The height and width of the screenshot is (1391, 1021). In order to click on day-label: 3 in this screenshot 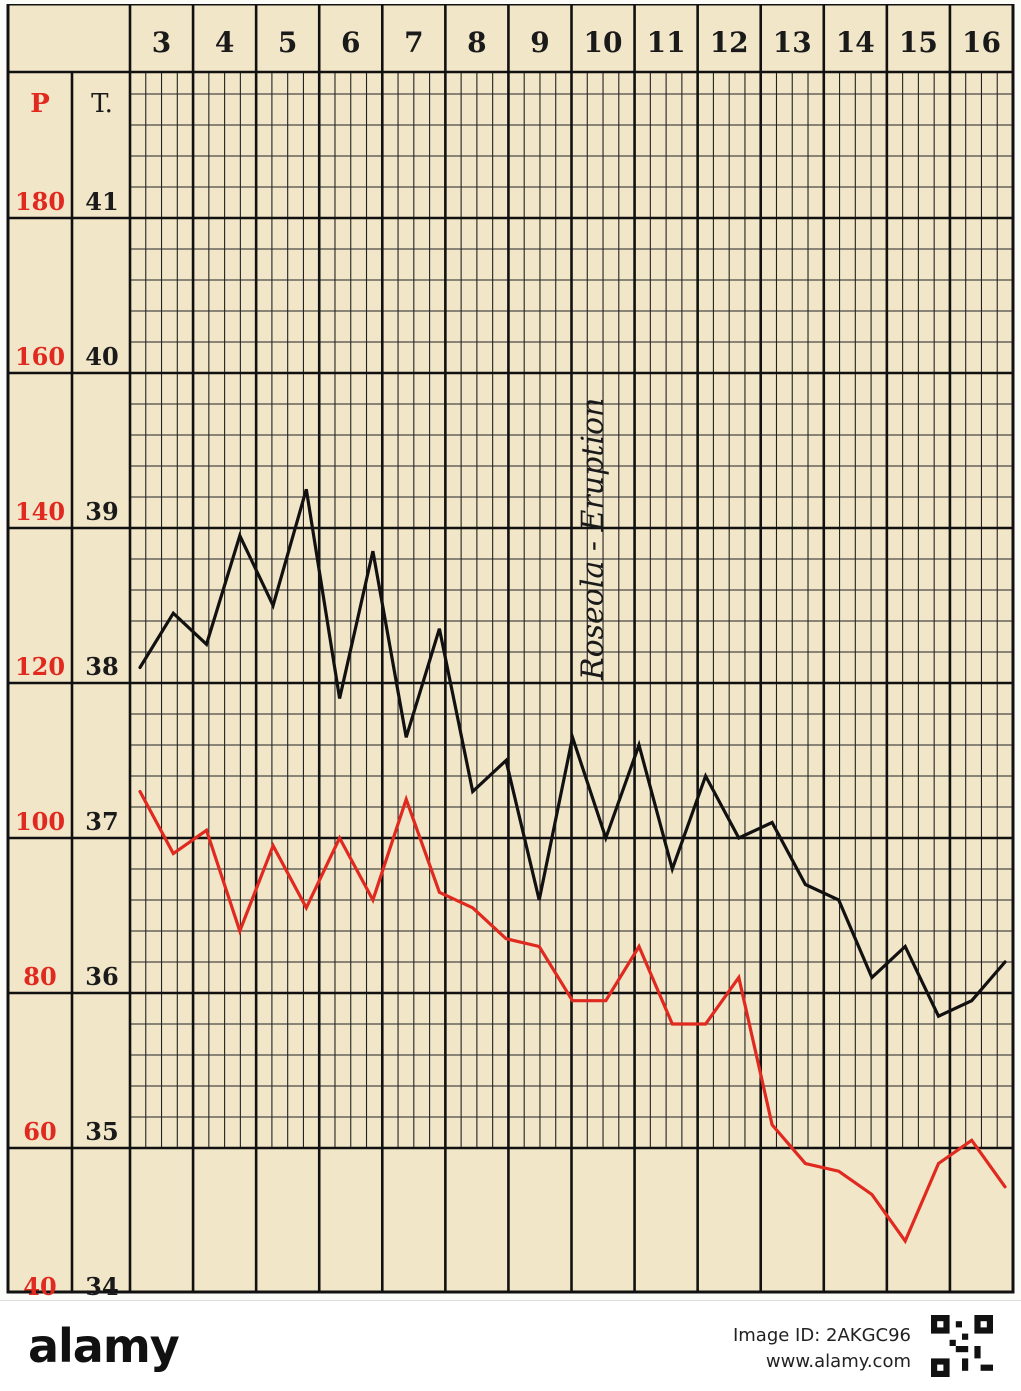, I will do `click(161, 42)`.